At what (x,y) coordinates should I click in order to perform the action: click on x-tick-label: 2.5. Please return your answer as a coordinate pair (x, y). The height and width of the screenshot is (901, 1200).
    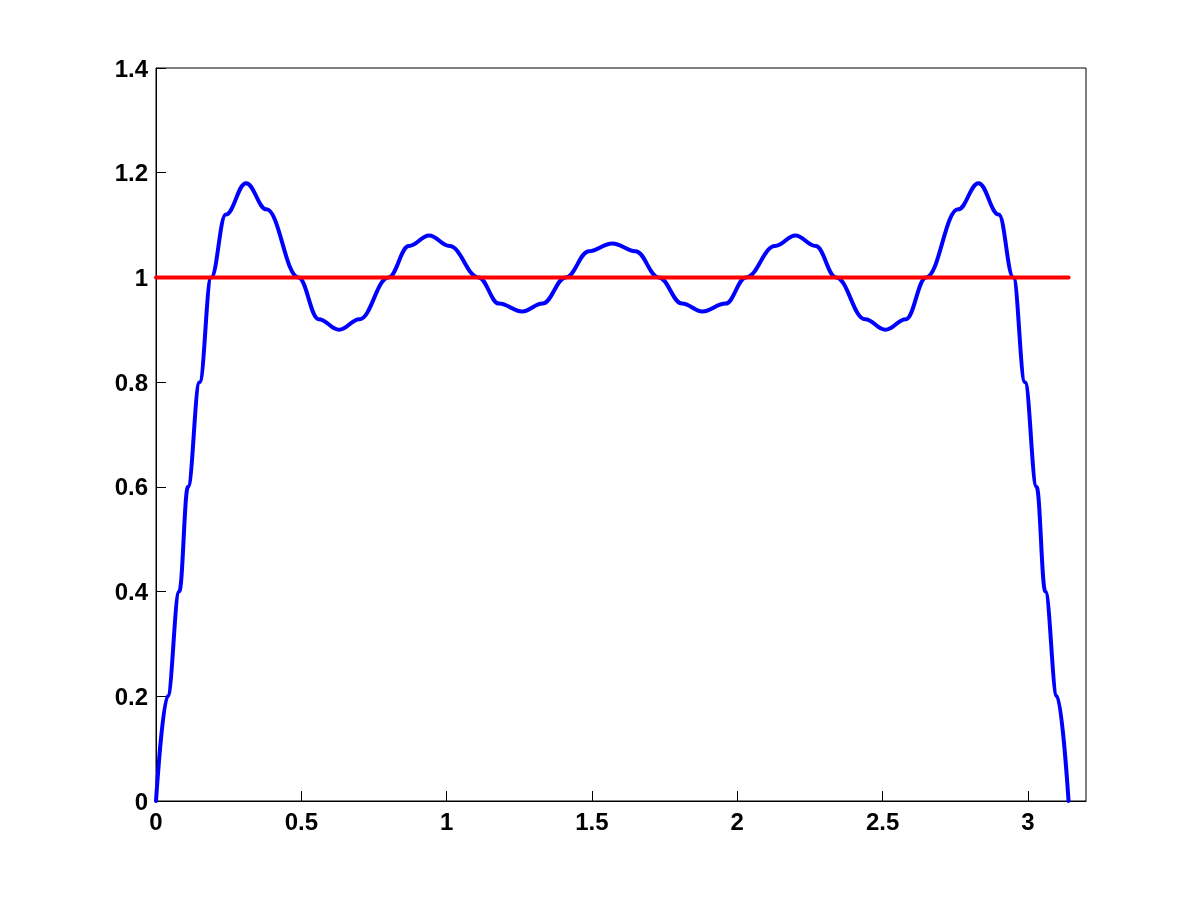
    Looking at the image, I should click on (882, 821).